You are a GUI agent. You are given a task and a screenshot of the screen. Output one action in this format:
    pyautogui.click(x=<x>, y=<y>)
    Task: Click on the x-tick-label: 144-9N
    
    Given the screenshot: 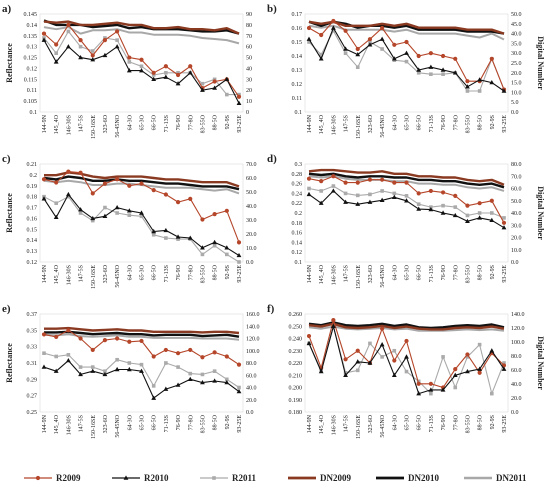 What is the action you would take?
    pyautogui.click(x=45, y=423)
    